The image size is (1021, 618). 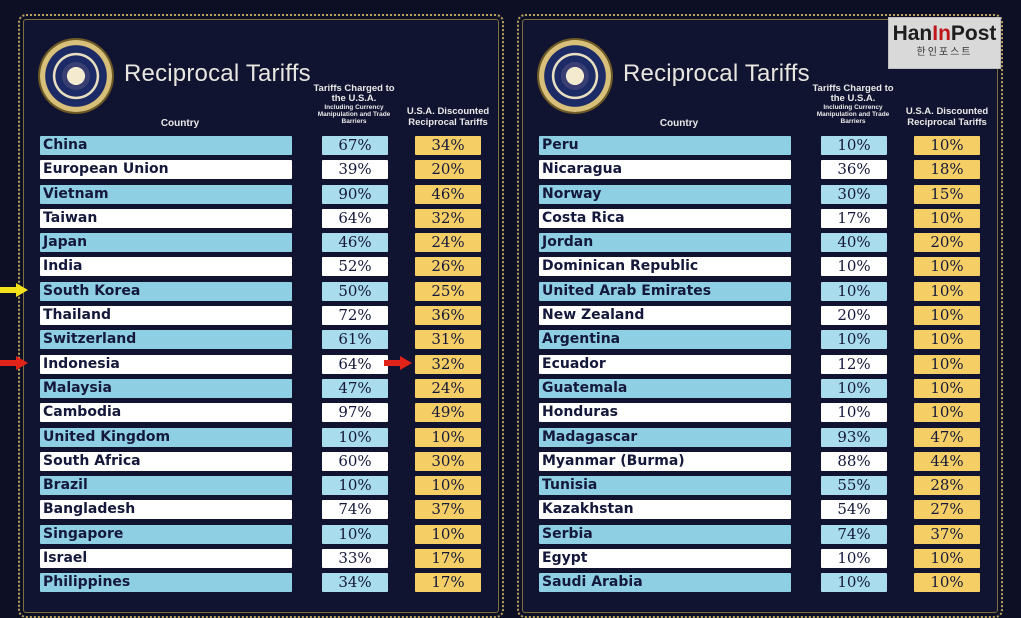 I want to click on table-row: Brazil 10% 10%, so click(x=261, y=486).